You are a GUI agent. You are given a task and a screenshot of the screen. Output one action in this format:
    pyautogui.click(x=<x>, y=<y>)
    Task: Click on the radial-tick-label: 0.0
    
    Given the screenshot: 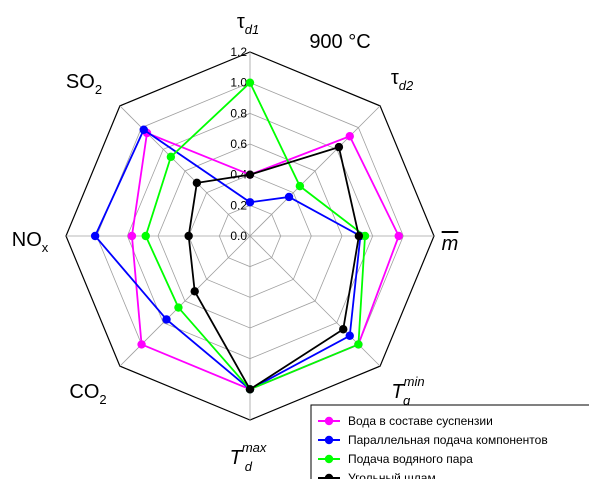 What is the action you would take?
    pyautogui.click(x=238, y=236)
    